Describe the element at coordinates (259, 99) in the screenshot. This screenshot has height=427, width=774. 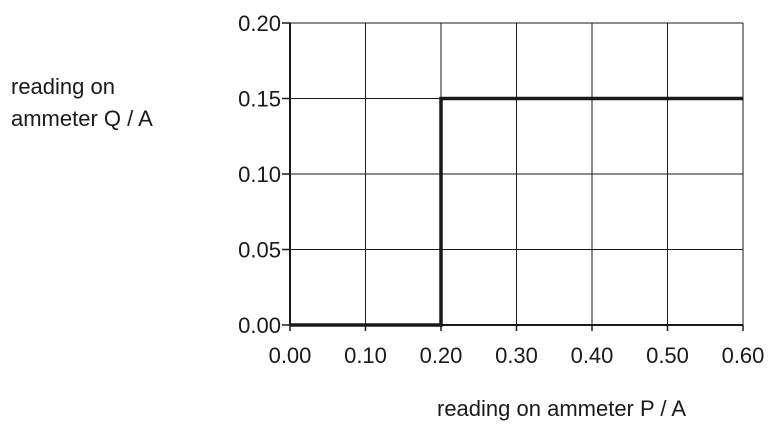
I see `y-tick-label: 0.15` at that location.